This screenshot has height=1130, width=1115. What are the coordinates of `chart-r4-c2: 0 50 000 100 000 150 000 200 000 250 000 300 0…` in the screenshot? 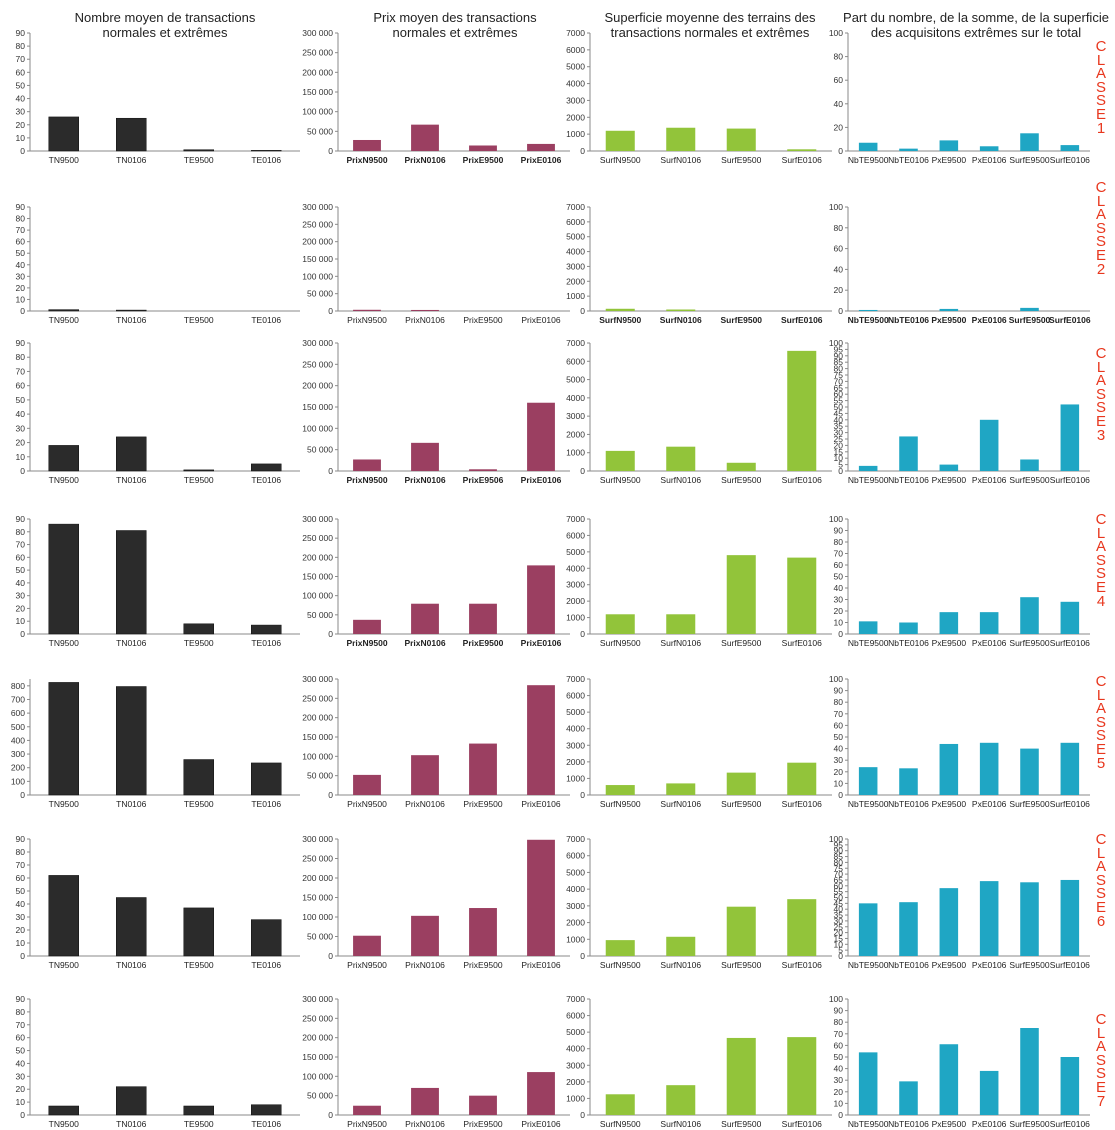 It's located at (436, 581).